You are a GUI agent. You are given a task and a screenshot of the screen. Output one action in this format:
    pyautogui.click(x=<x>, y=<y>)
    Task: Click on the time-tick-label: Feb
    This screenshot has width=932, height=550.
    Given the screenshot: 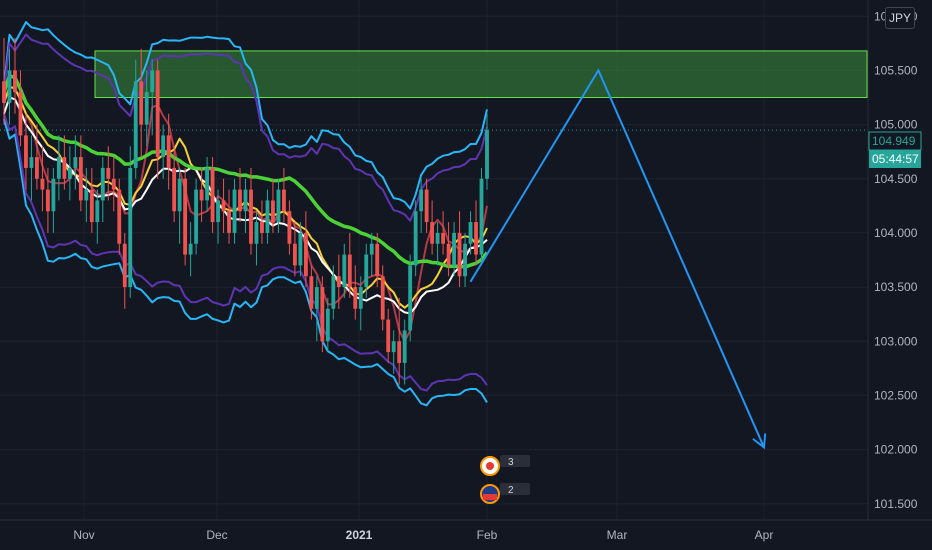 What is the action you would take?
    pyautogui.click(x=487, y=535)
    